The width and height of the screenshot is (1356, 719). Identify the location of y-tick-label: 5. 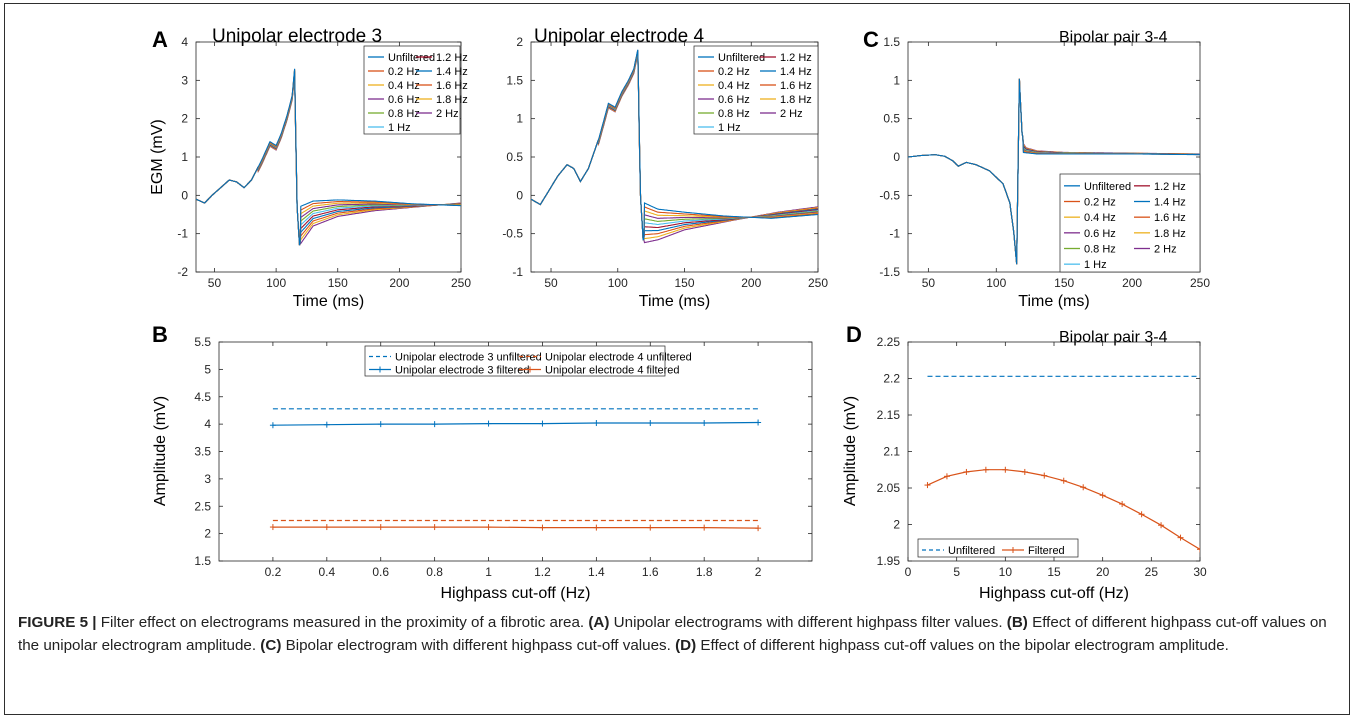
(207, 369).